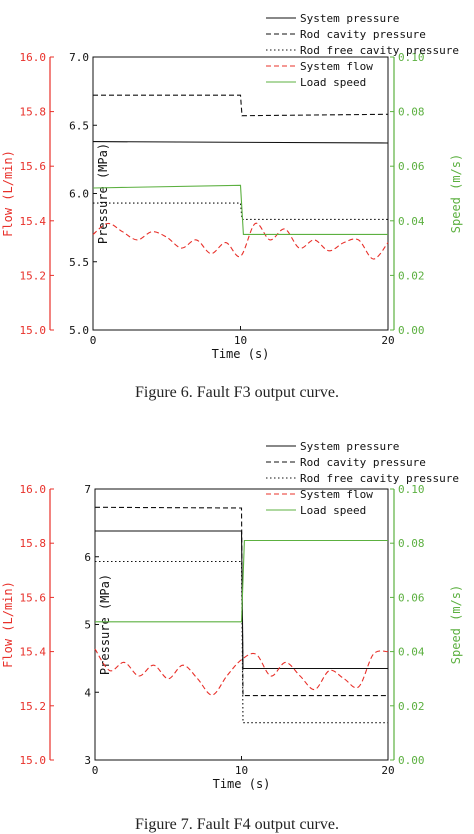 The width and height of the screenshot is (474, 834). I want to click on chart2-flow-tick-label: 15.6, so click(33, 597).